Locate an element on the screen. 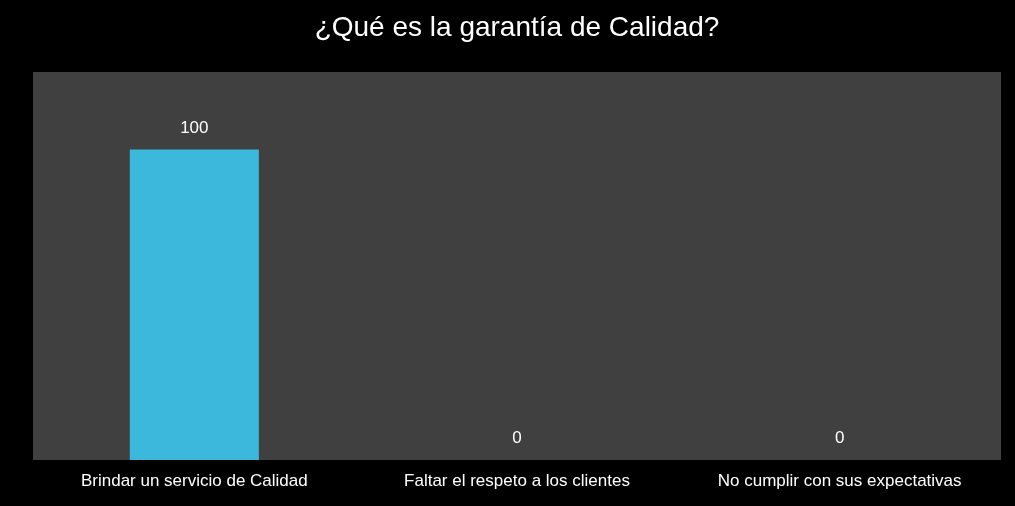 This screenshot has height=506, width=1015. x-tick-label: No cumplir con sus expectativas is located at coordinates (839, 480).